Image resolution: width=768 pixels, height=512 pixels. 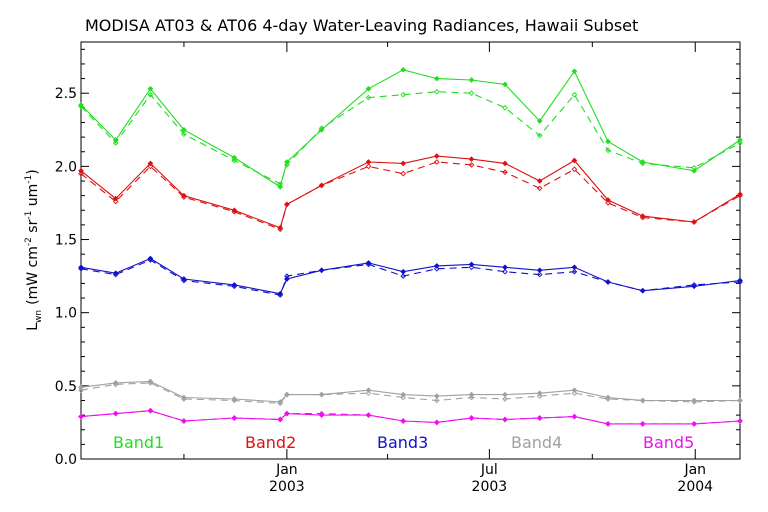 I want to click on series-band5-dashed, so click(x=410, y=417).